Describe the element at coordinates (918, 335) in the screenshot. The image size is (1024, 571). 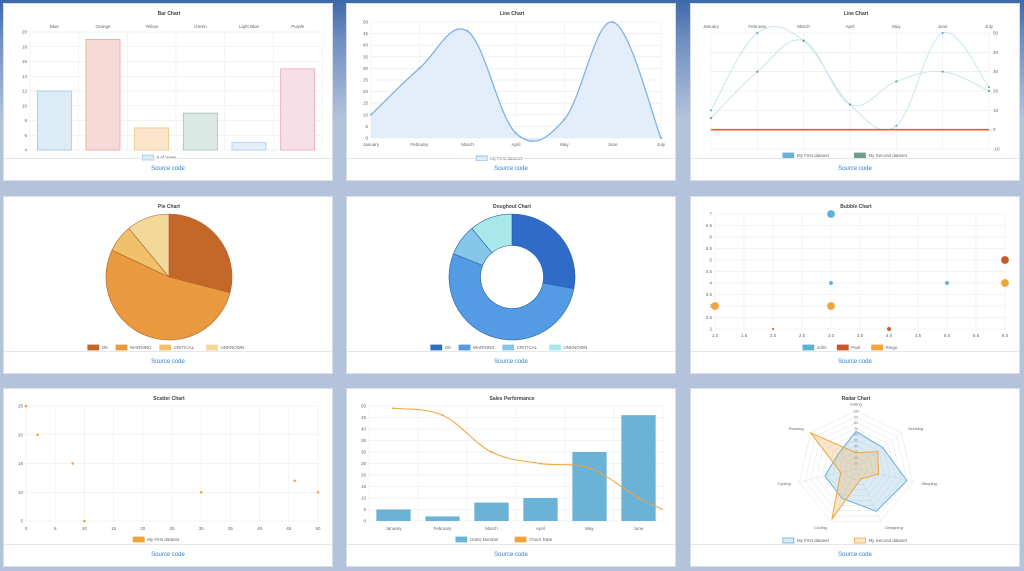
I see `x-tick-label: 4.5` at that location.